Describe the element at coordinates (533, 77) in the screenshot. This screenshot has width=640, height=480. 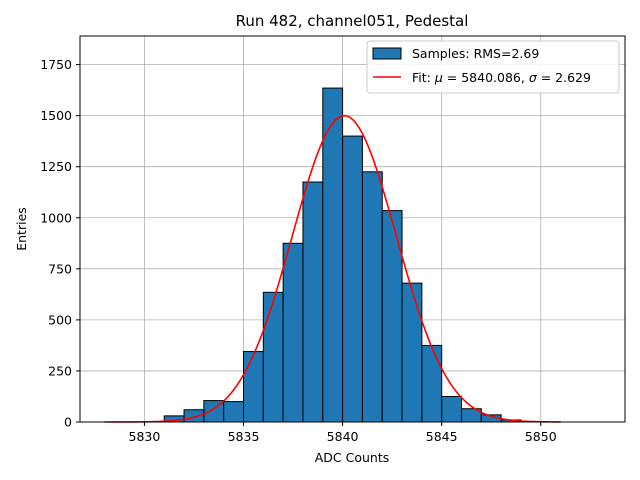
I see `legend-sigma-symbol: σ` at that location.